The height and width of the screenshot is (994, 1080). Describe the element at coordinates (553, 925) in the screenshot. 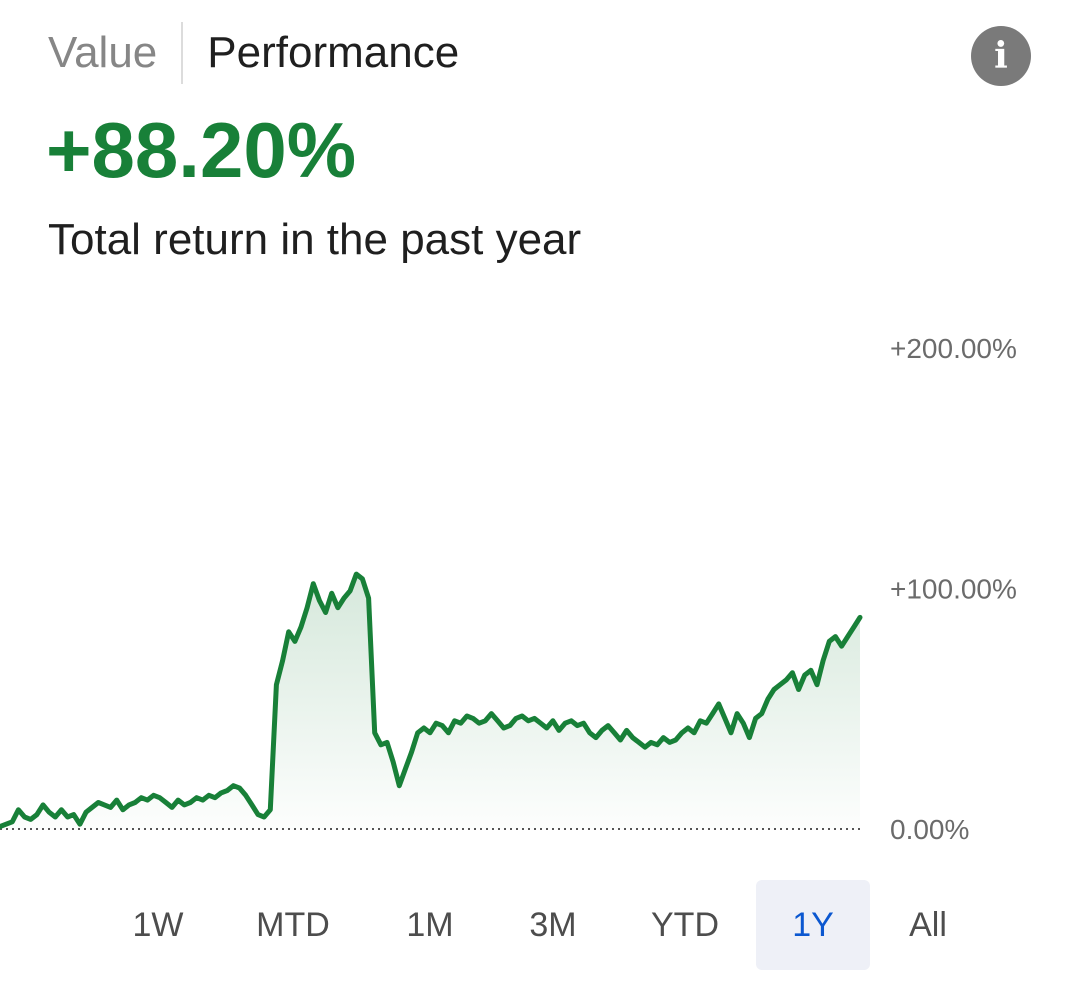

I see `range-3m: 3M` at that location.